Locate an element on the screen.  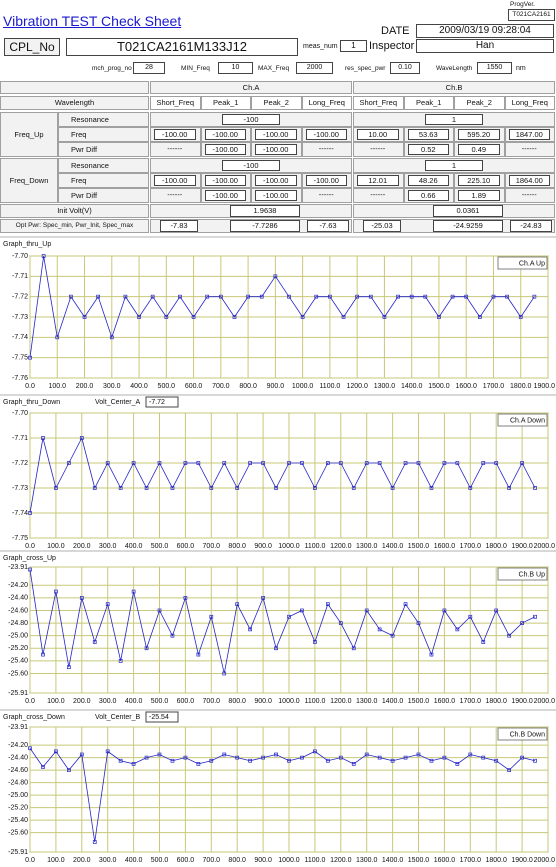
column-header: Peak_2 is located at coordinates (276, 103).